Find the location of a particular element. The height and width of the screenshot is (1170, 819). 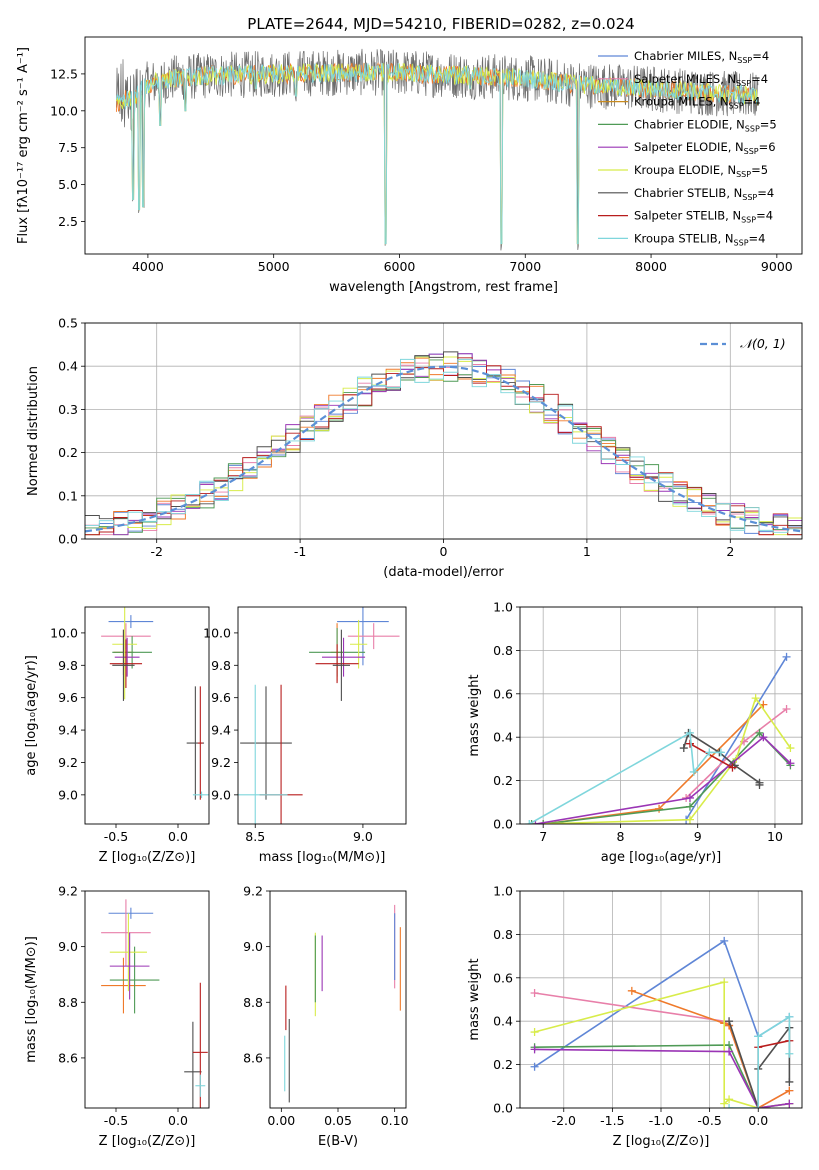

y-tick-label: 8.8 is located at coordinates (68, 1002).